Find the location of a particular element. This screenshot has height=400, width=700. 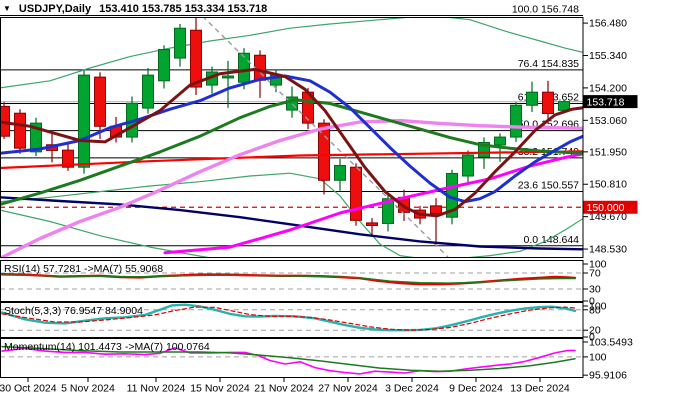

indicator-tick-label: 95.9106 is located at coordinates (608, 376).